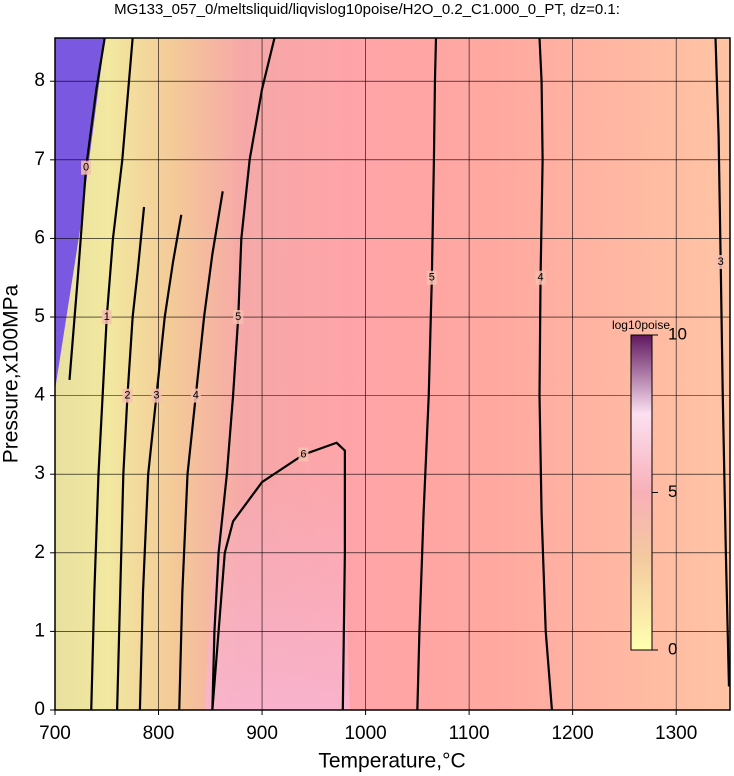  What do you see at coordinates (11, 373) in the screenshot?
I see `y-axis-label: Pressure,x100MPa` at bounding box center [11, 373].